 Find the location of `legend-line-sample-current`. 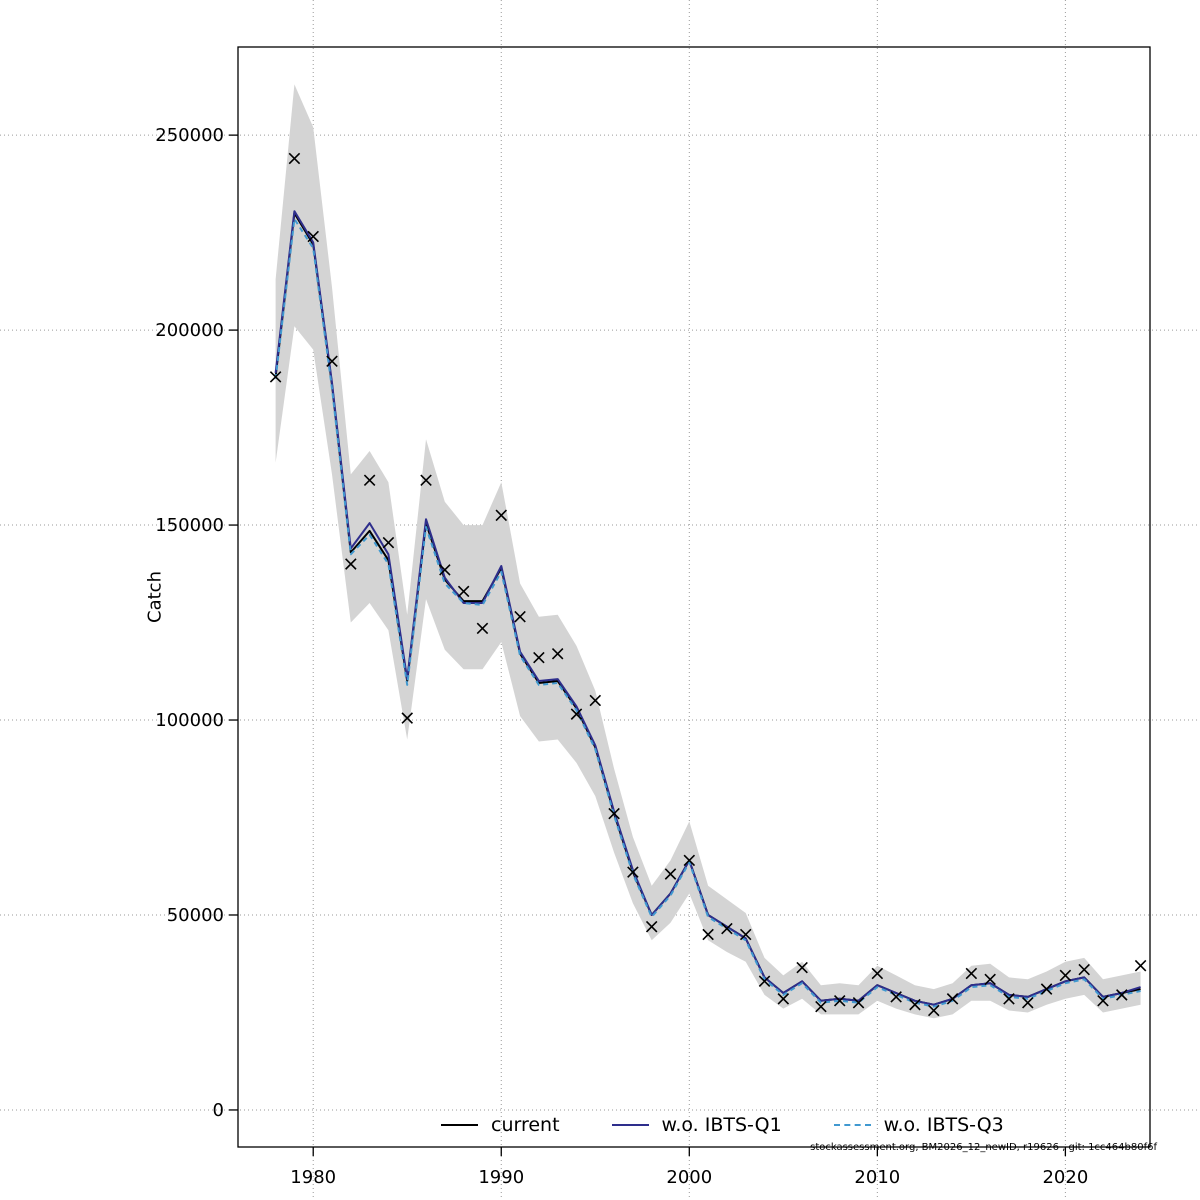

legend-line-sample-current is located at coordinates (459, 1125).